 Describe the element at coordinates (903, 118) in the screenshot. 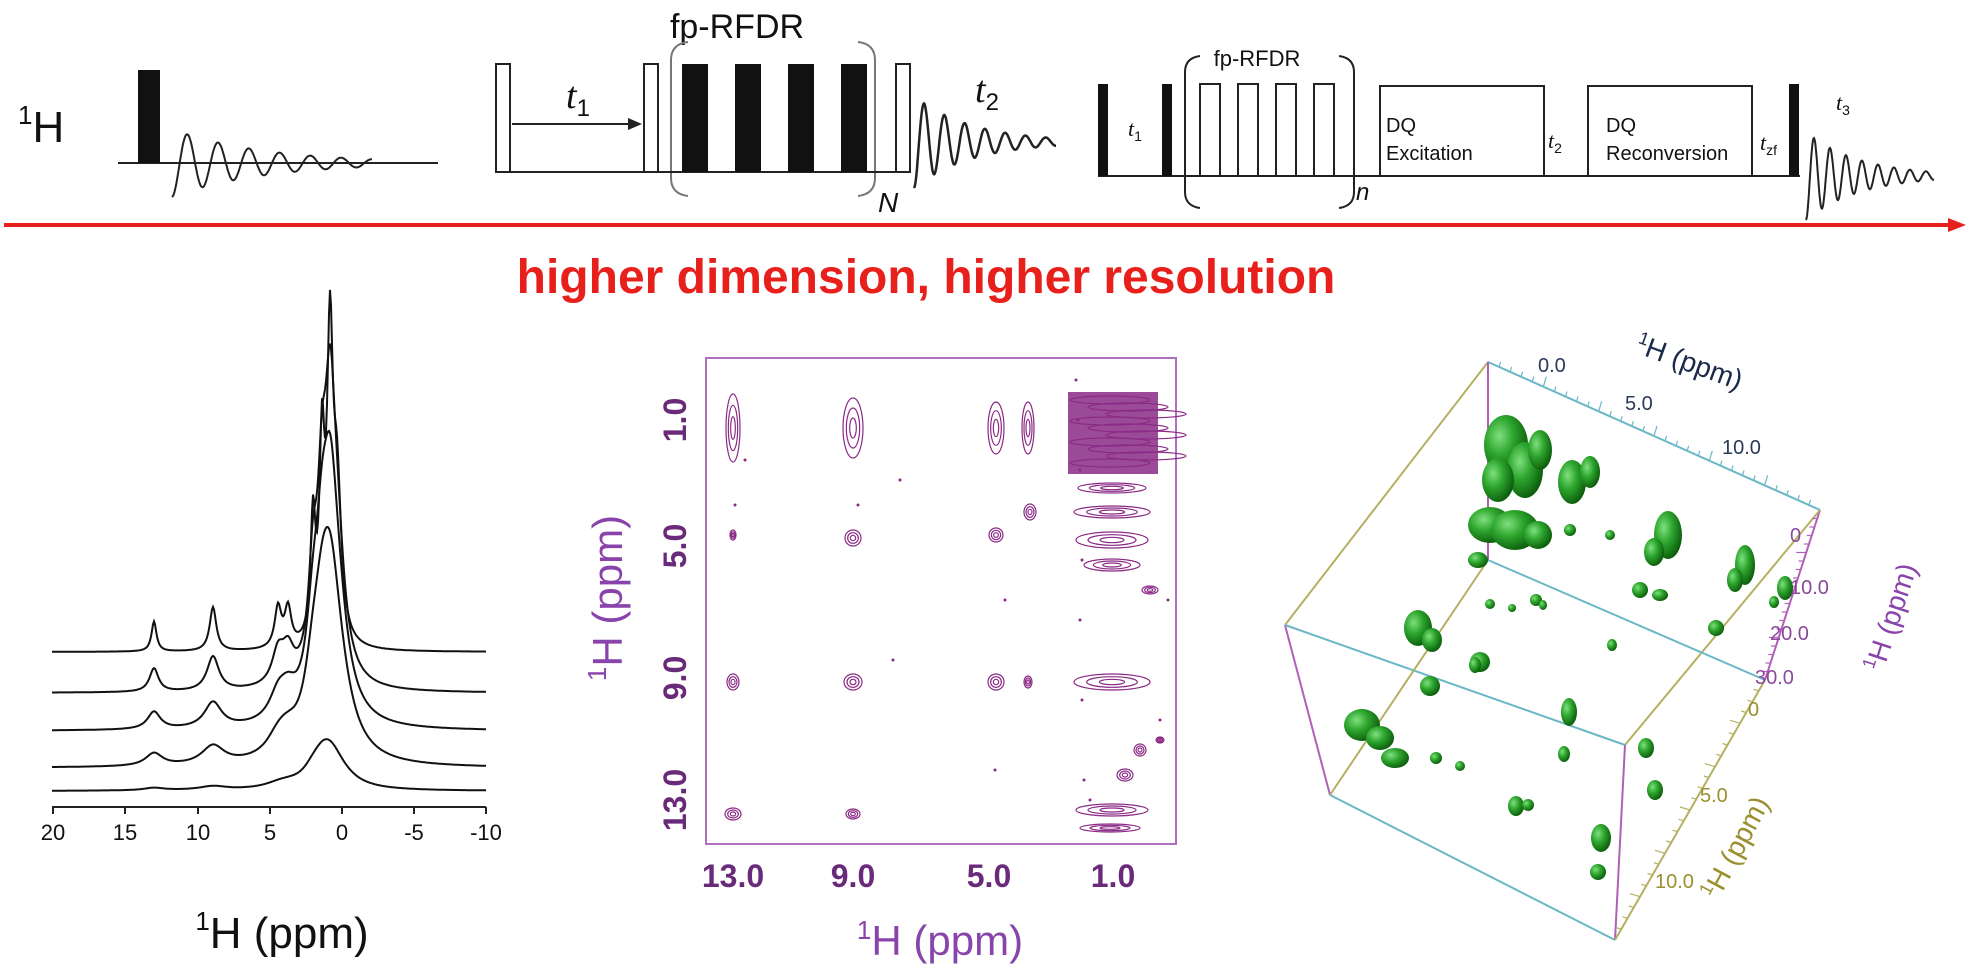

I see `2d-pulse-3` at that location.